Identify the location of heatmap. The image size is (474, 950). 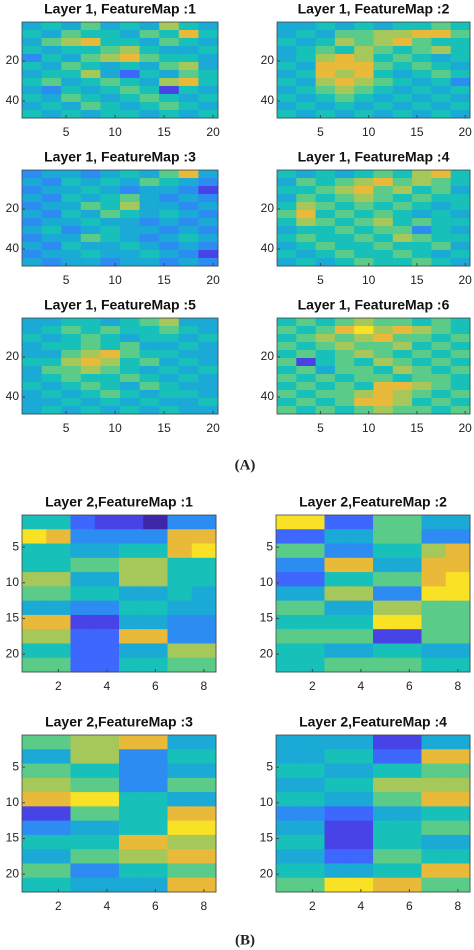
(120, 218).